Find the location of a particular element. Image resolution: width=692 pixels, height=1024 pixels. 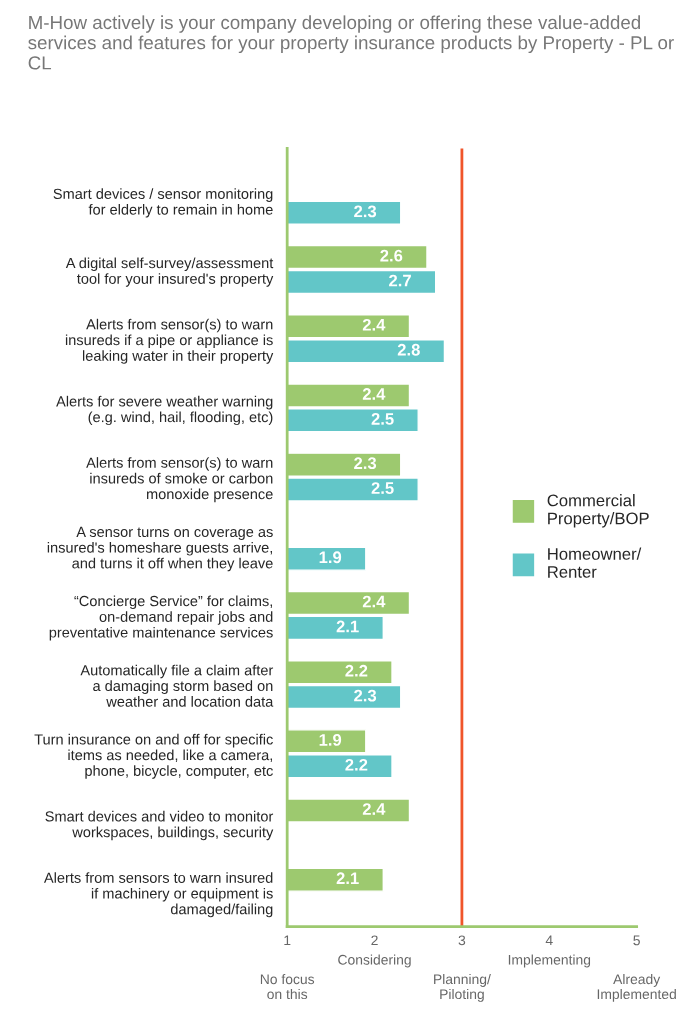

x-tick-label: 3 is located at coordinates (462, 940).